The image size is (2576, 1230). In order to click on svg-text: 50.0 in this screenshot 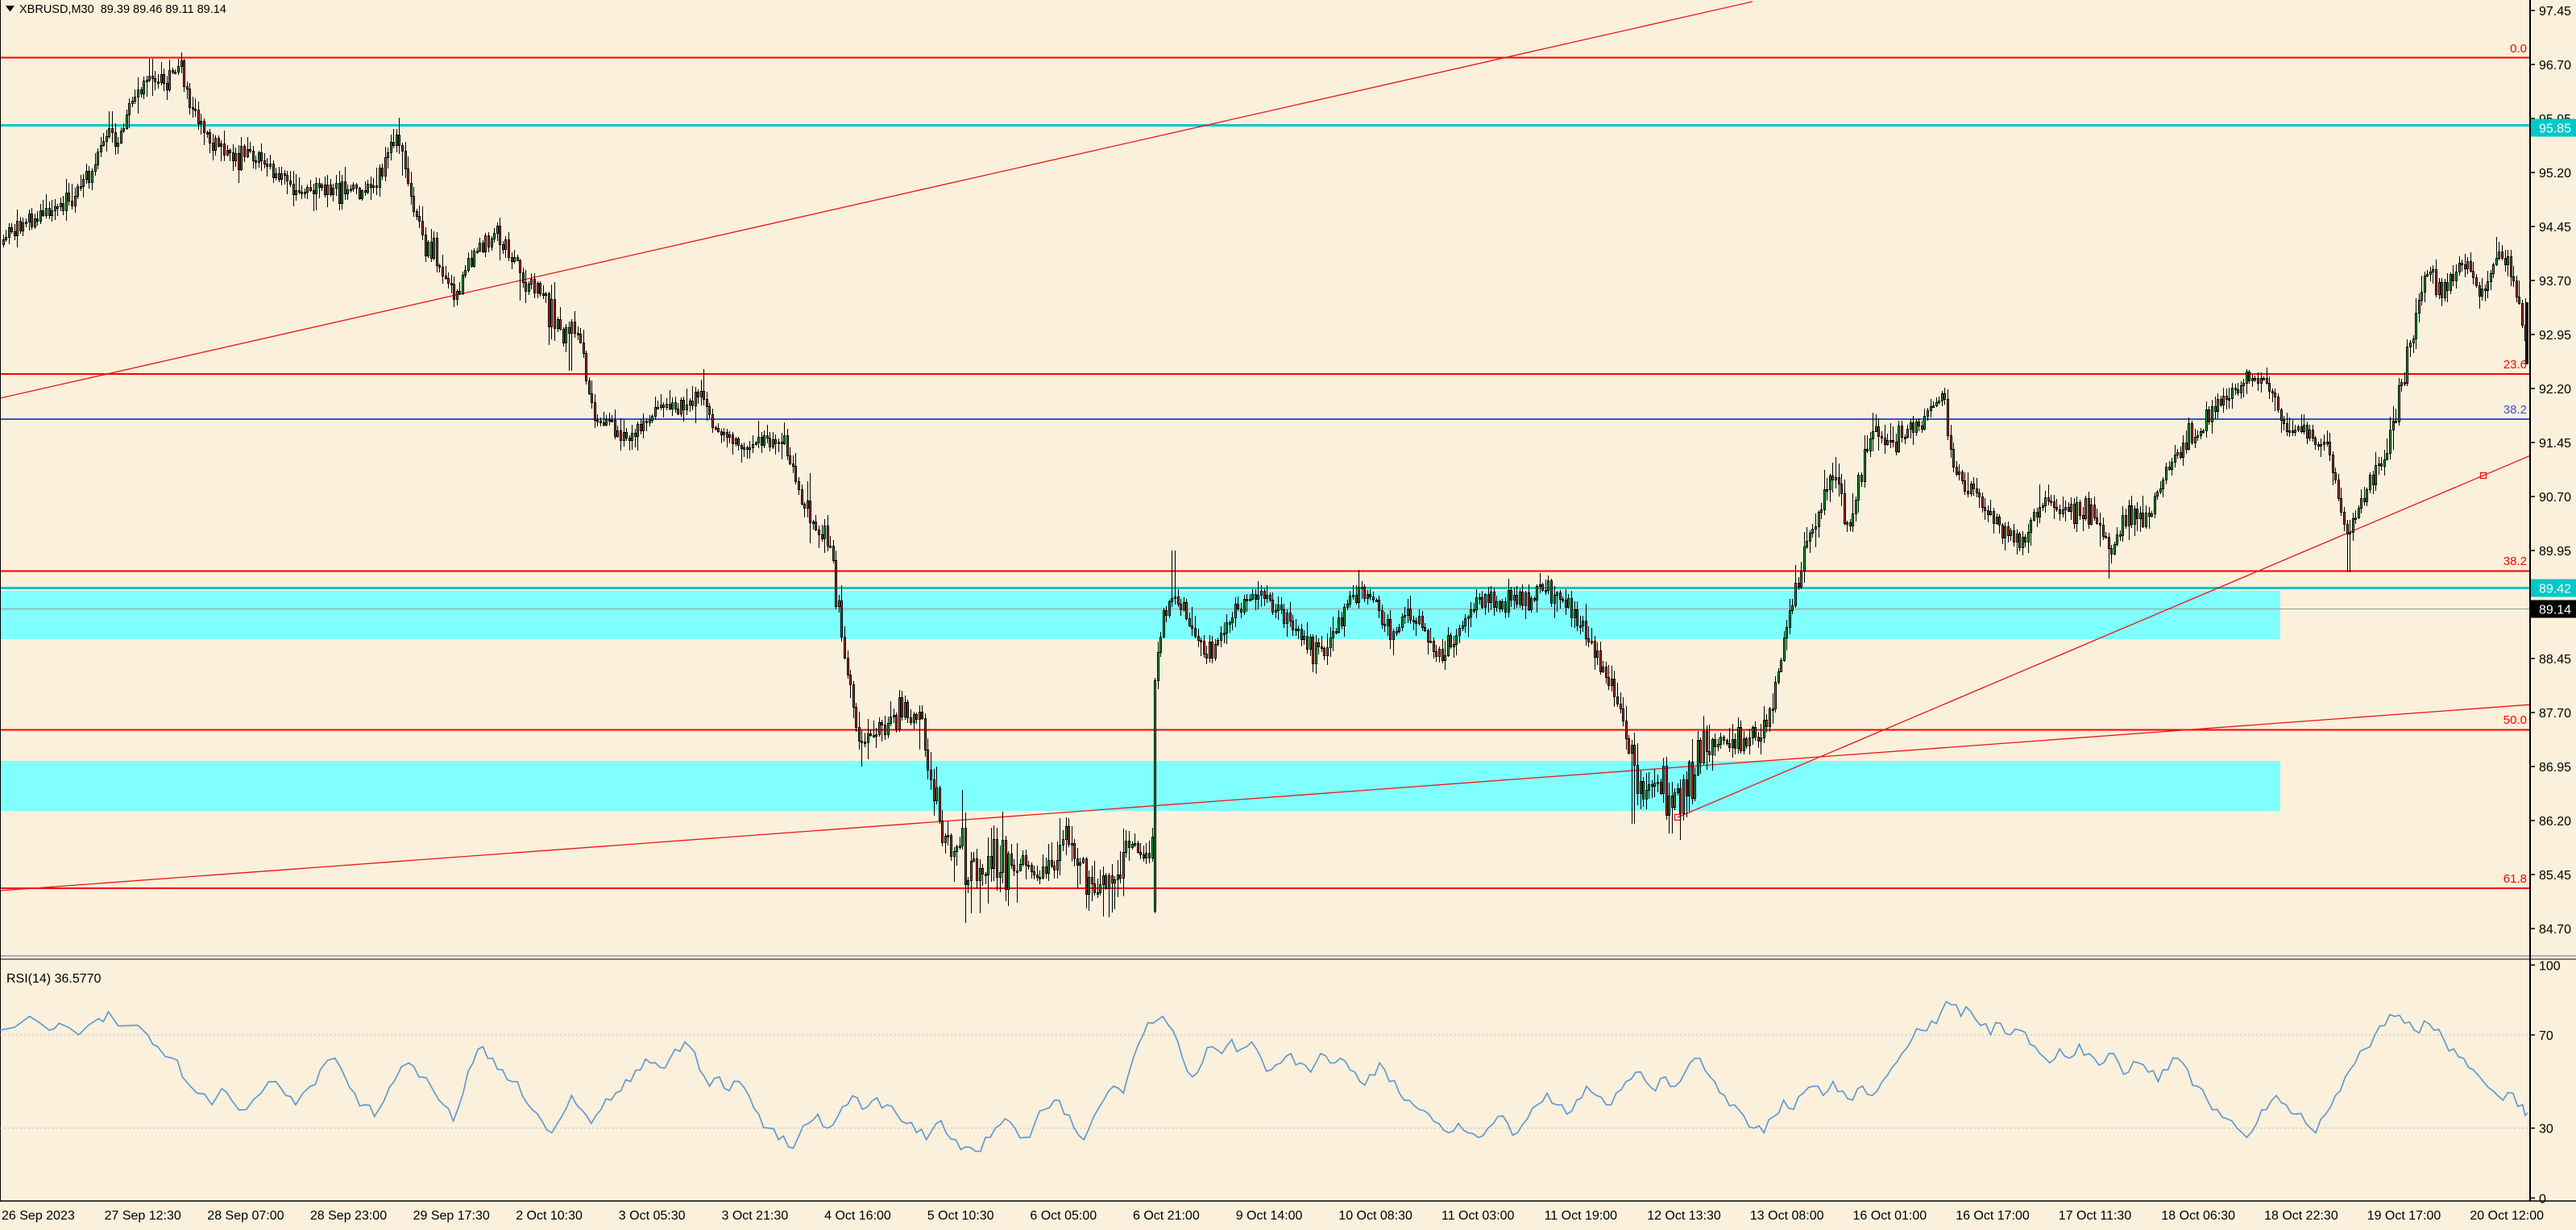, I will do `click(2515, 720)`.